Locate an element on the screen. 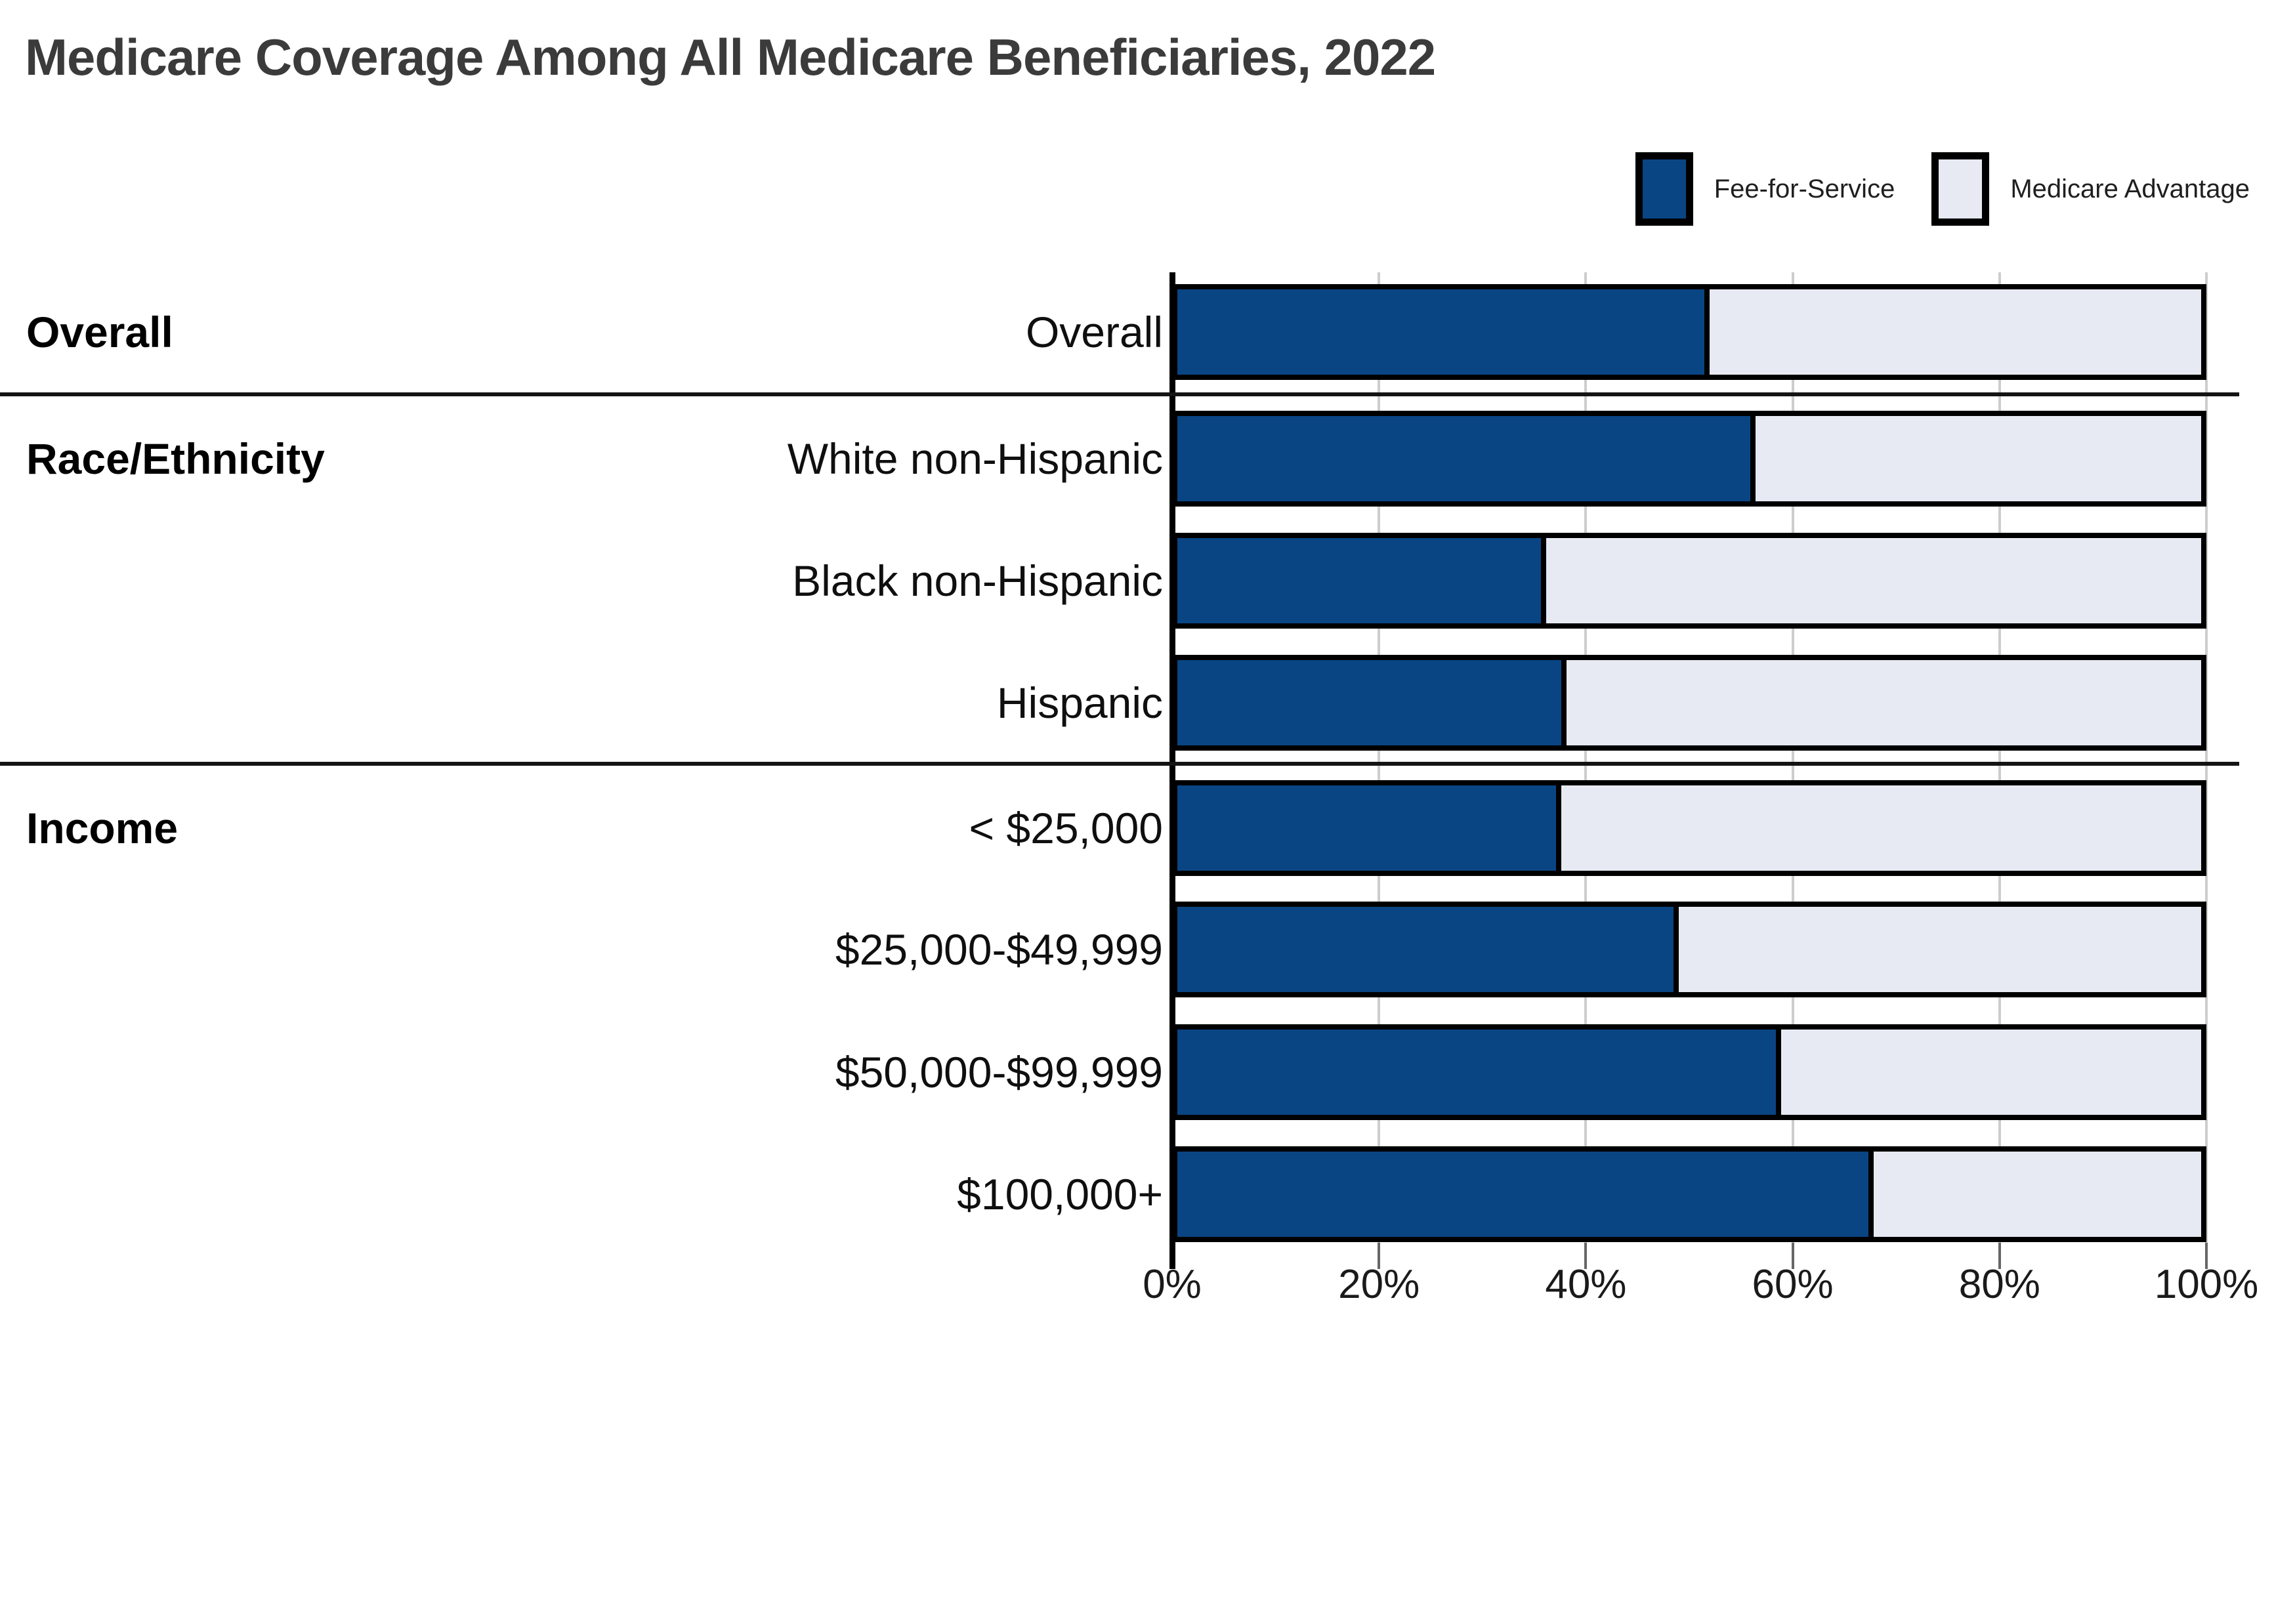 The image size is (2274, 1624). row-label: $100,000+ is located at coordinates (1060, 1194).